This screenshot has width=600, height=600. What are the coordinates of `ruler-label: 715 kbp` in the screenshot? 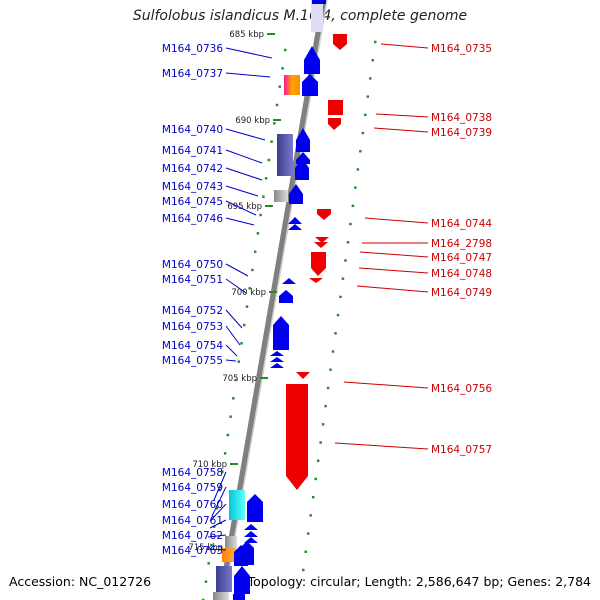 It's located at (205, 548).